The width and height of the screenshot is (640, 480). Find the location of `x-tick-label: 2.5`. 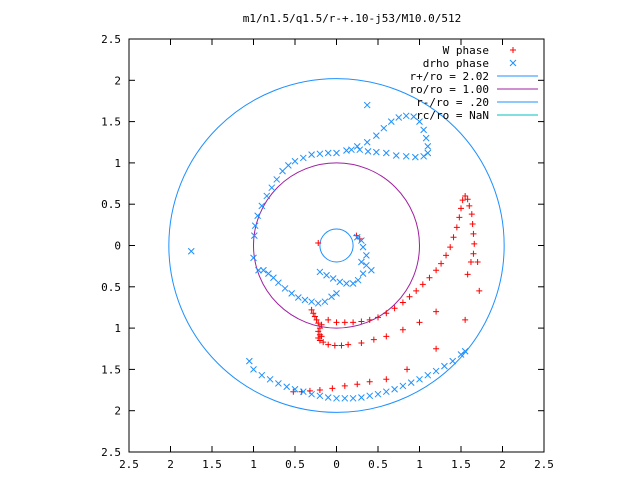

x-tick-label: 2.5 is located at coordinates (129, 464).